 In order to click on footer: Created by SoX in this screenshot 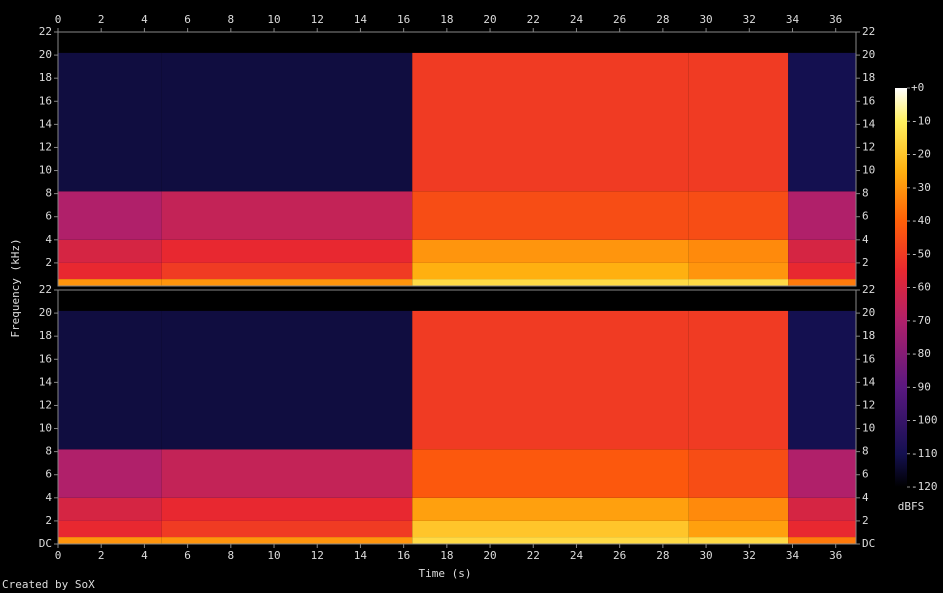, I will do `click(48, 584)`.